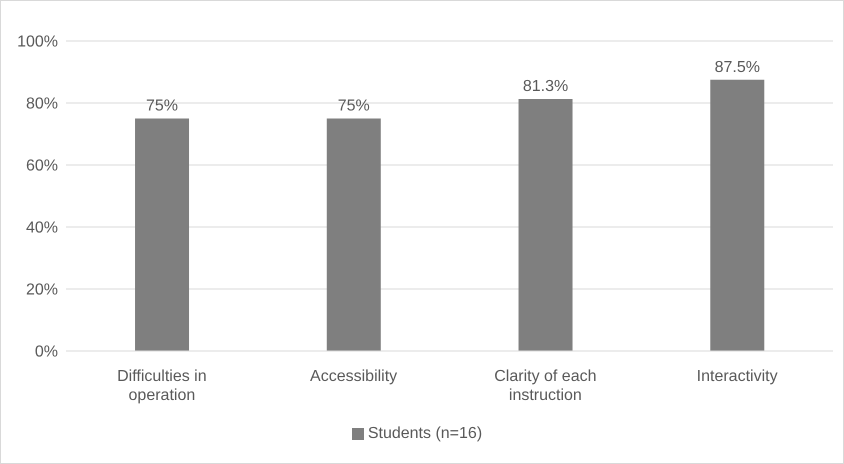 Image resolution: width=844 pixels, height=464 pixels. Describe the element at coordinates (737, 67) in the screenshot. I see `data-label: 87.5%` at that location.